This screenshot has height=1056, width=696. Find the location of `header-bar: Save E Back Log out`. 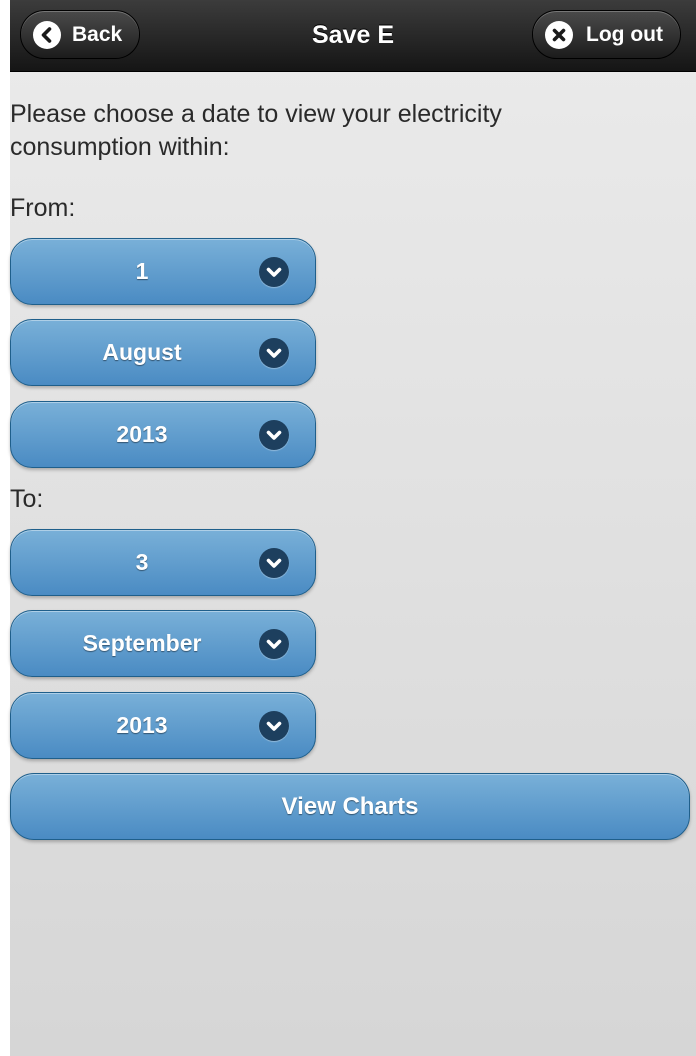

header-bar: Save E Back Log out is located at coordinates (353, 36).